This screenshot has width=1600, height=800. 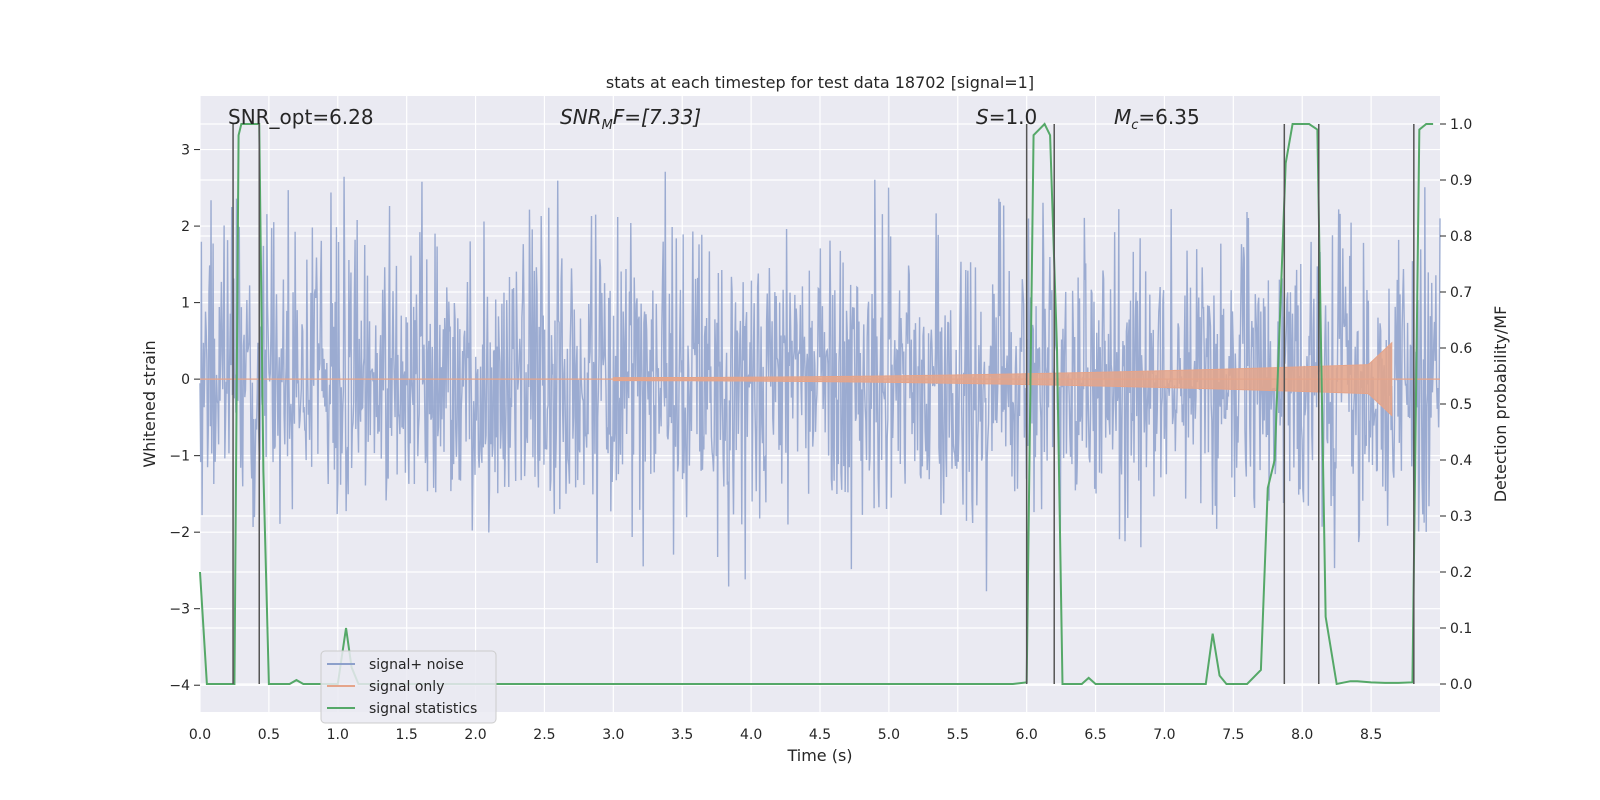 I want to click on y-tick-label-right: 0.6, so click(x=1461, y=349).